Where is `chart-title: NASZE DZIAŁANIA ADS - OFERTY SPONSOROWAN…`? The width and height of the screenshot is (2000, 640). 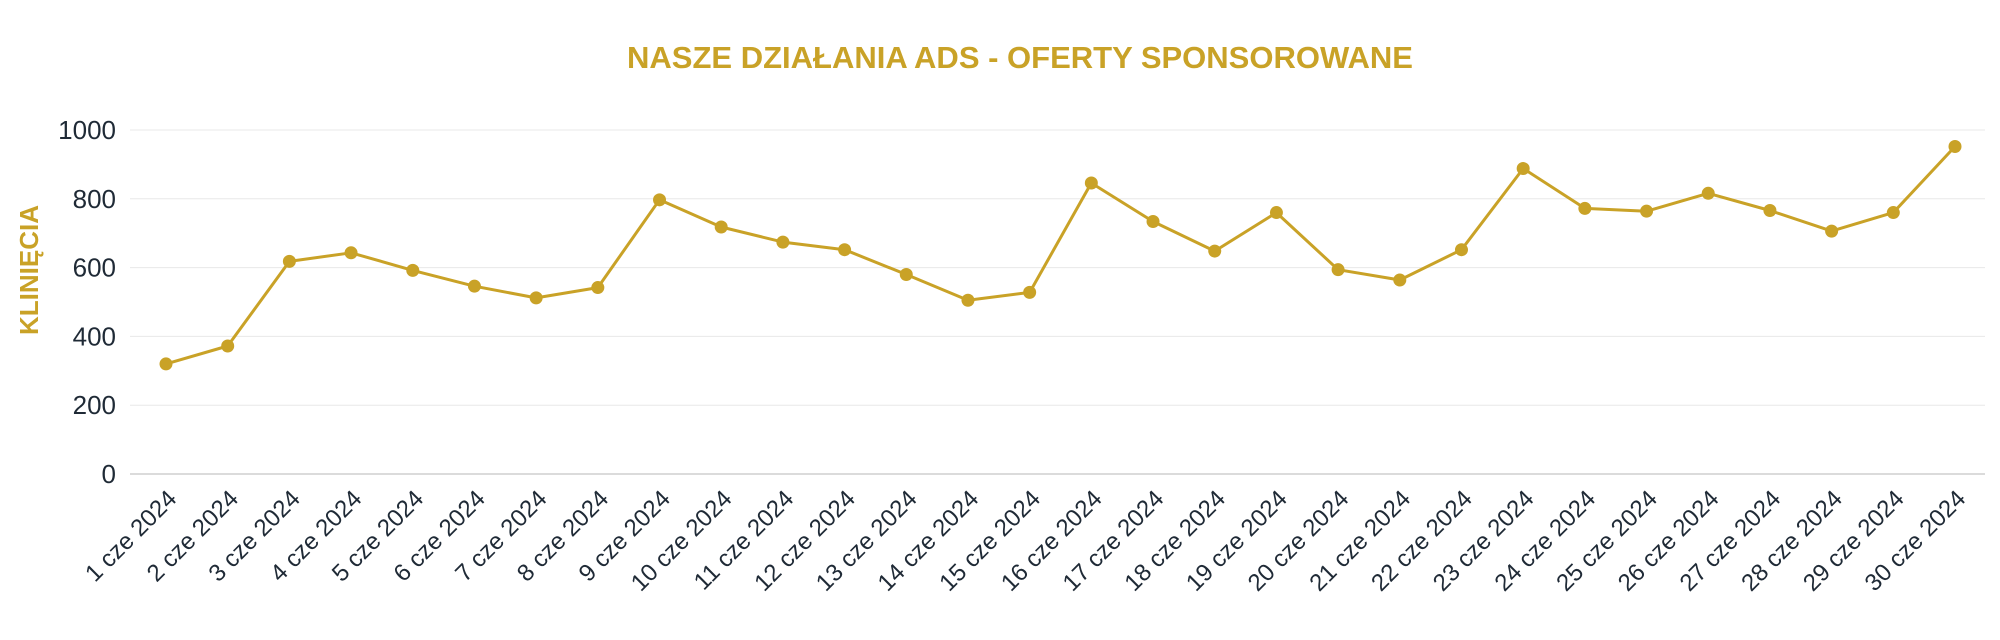
chart-title: NASZE DZIAŁANIA ADS - OFERTY SPONSOROWAN… is located at coordinates (1020, 57).